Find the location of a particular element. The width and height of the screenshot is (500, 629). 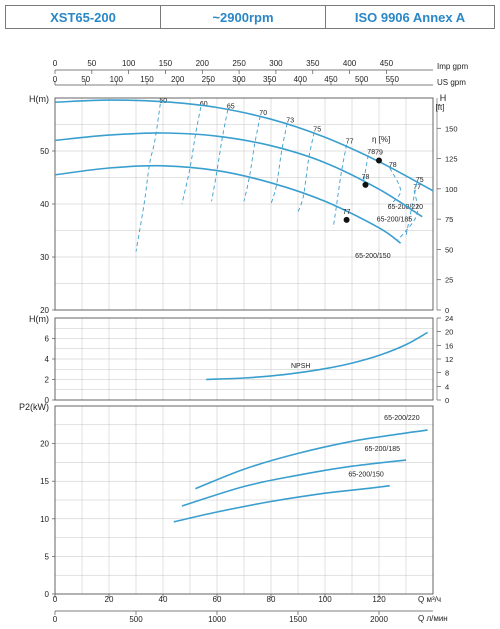

head-curve-label: 65-200/150 is located at coordinates (373, 256).